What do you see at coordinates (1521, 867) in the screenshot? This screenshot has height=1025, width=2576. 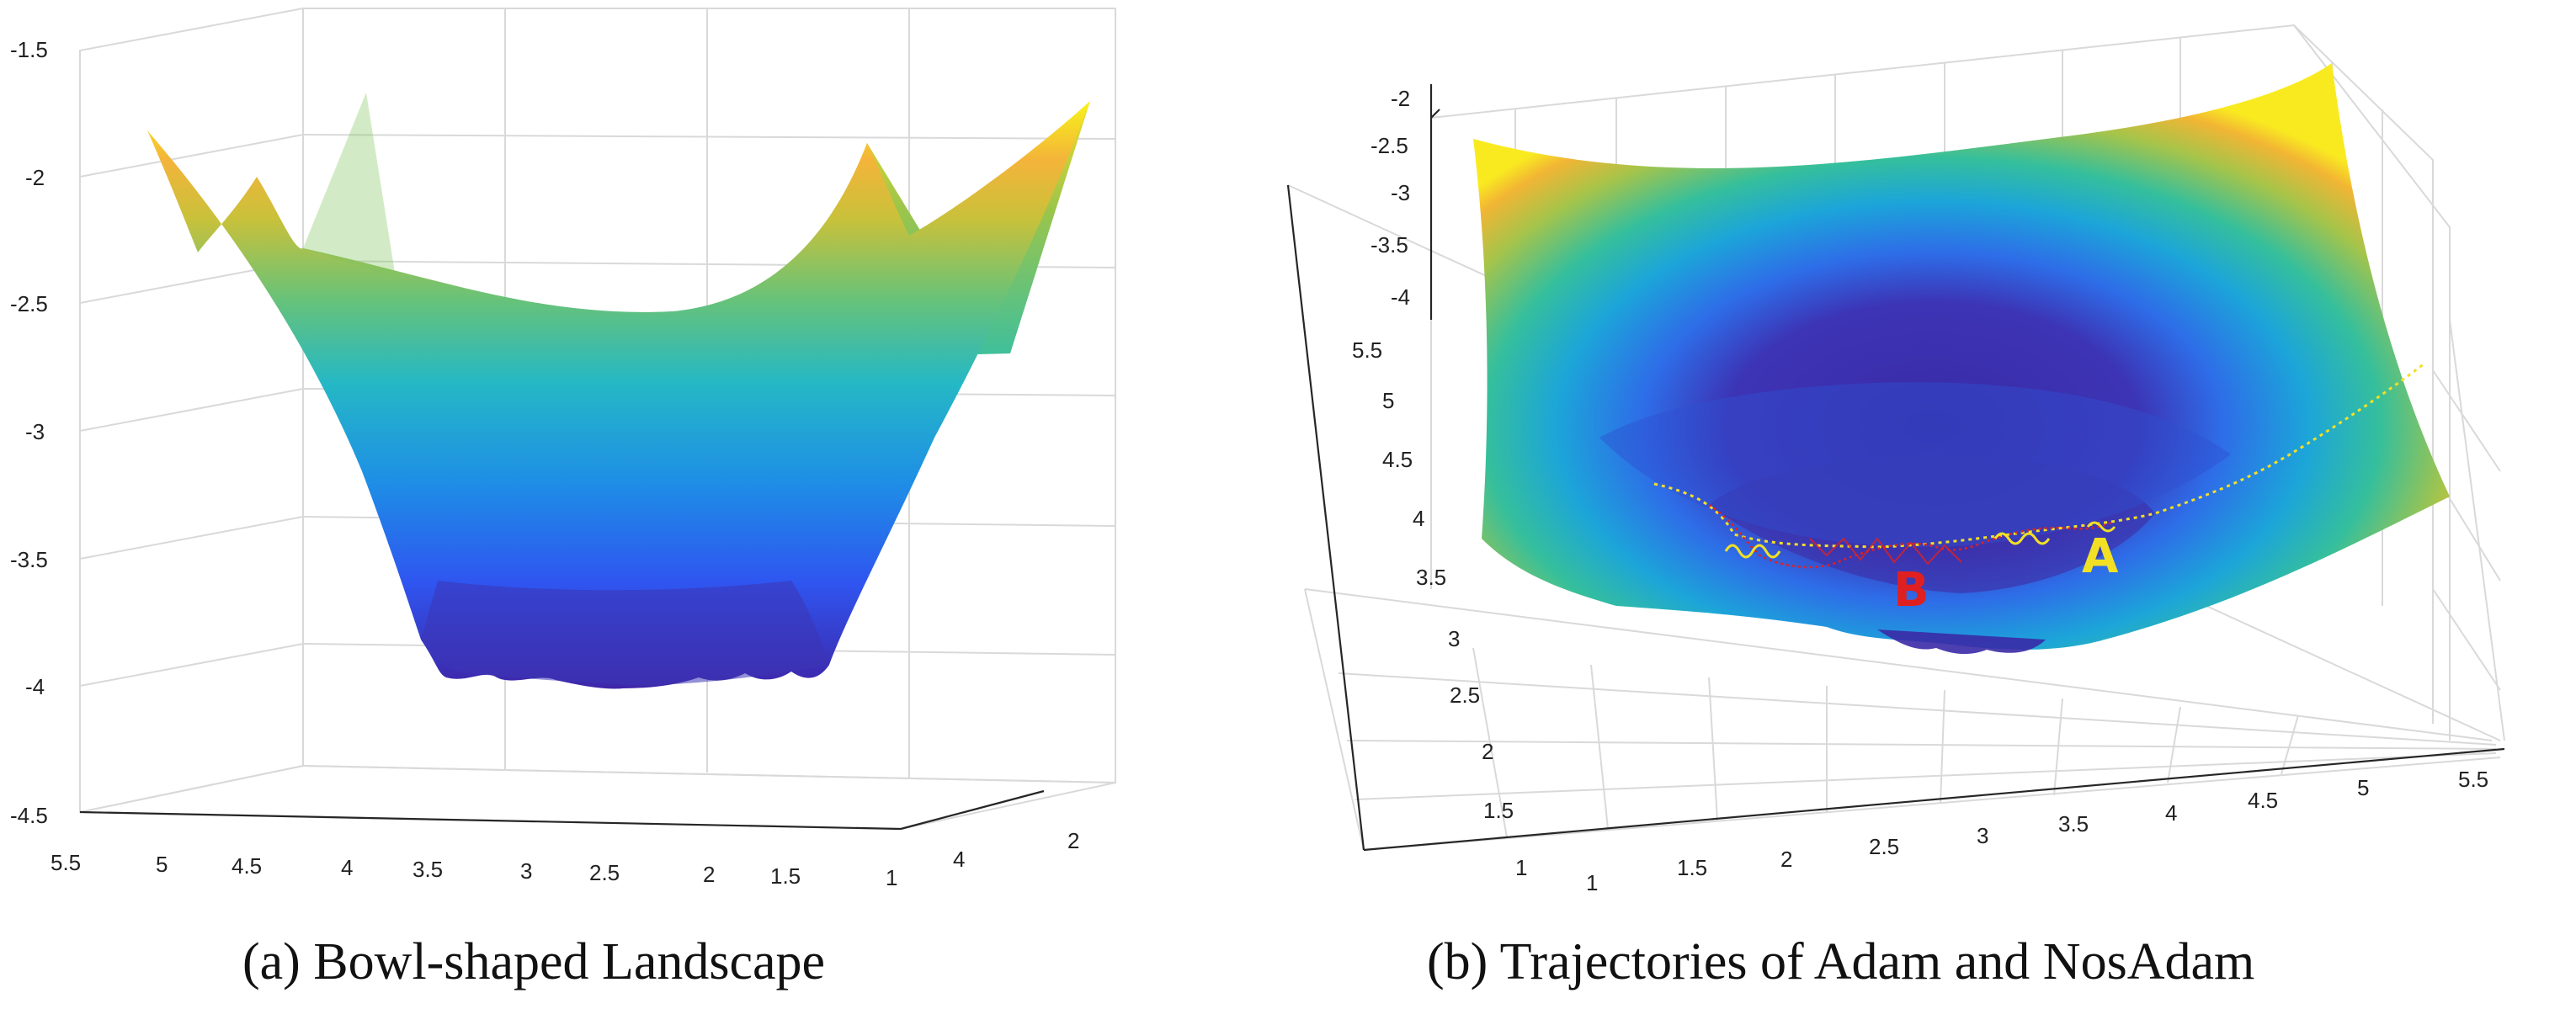 I see `y-tick-label: 1` at bounding box center [1521, 867].